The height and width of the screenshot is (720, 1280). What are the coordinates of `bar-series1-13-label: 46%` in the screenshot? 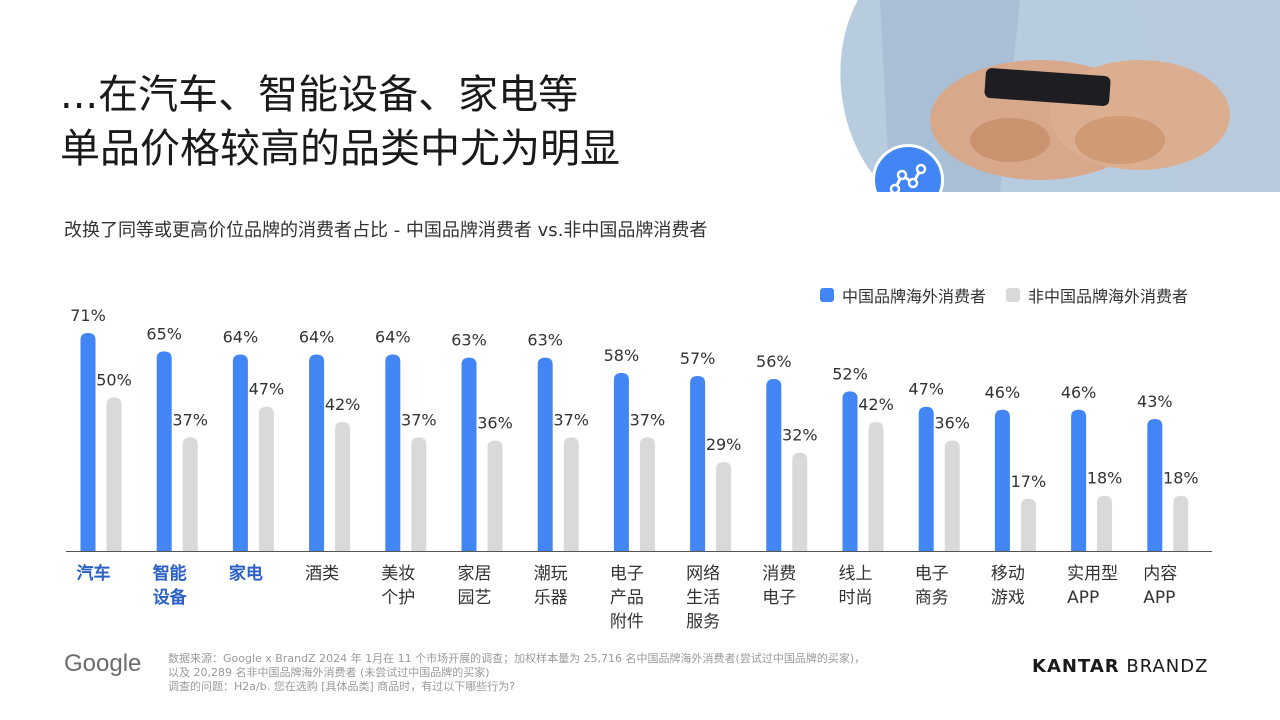 It's located at (1079, 392).